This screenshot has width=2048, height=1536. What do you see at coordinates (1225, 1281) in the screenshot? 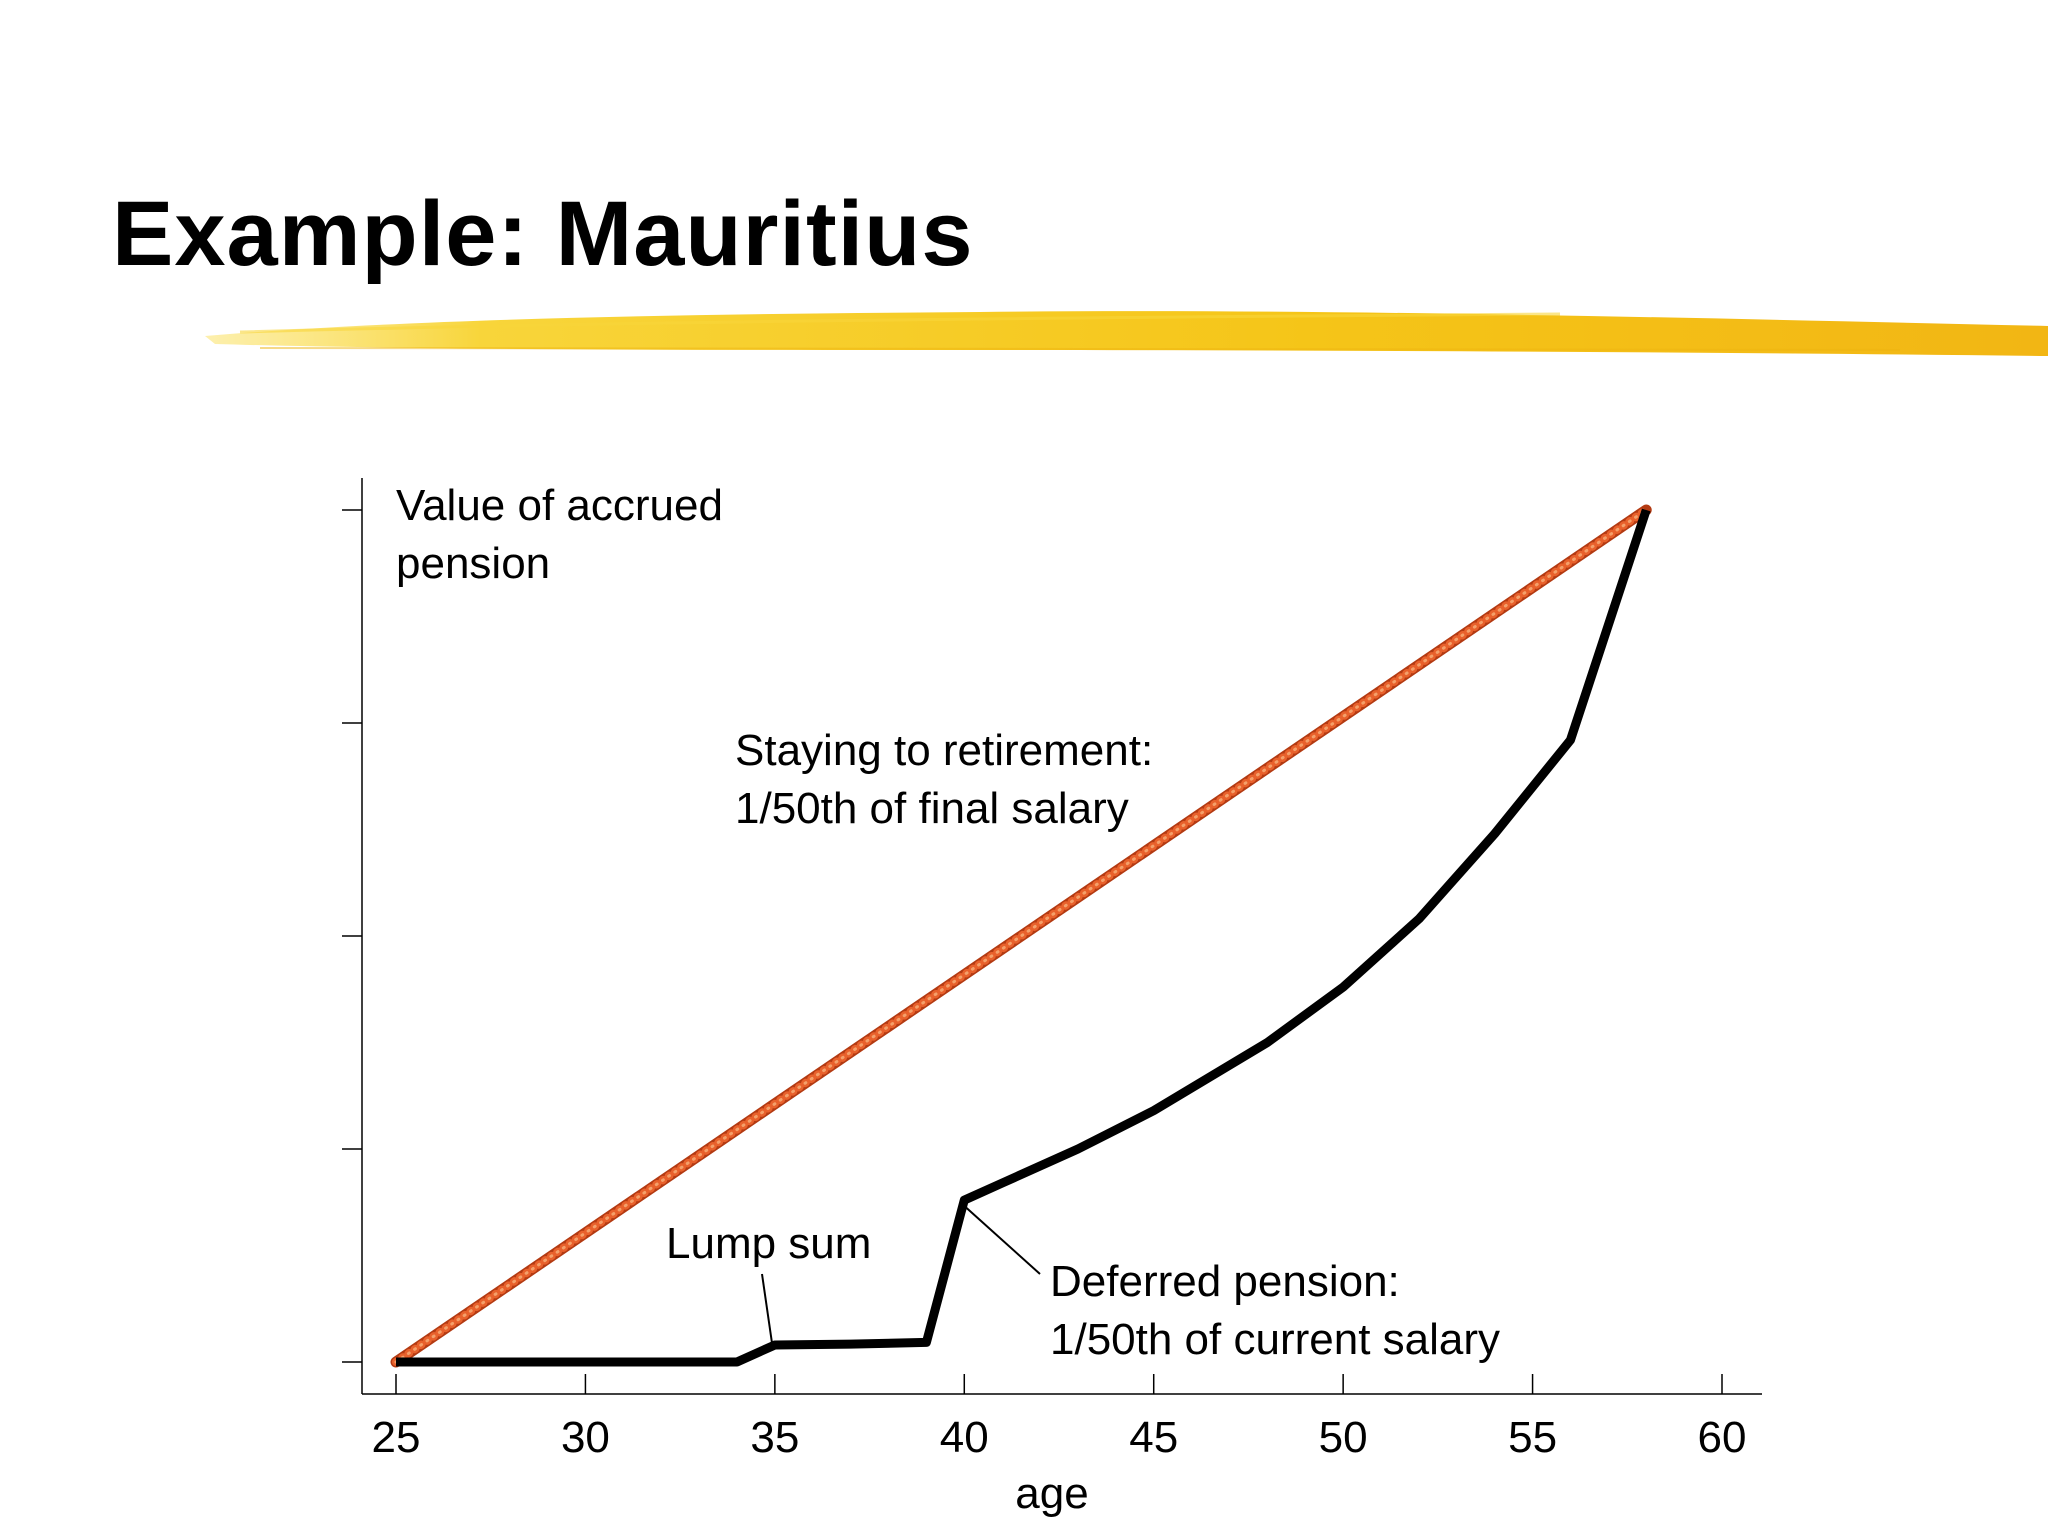
I see `annotation-deferred-line: Deferred pension:` at bounding box center [1225, 1281].